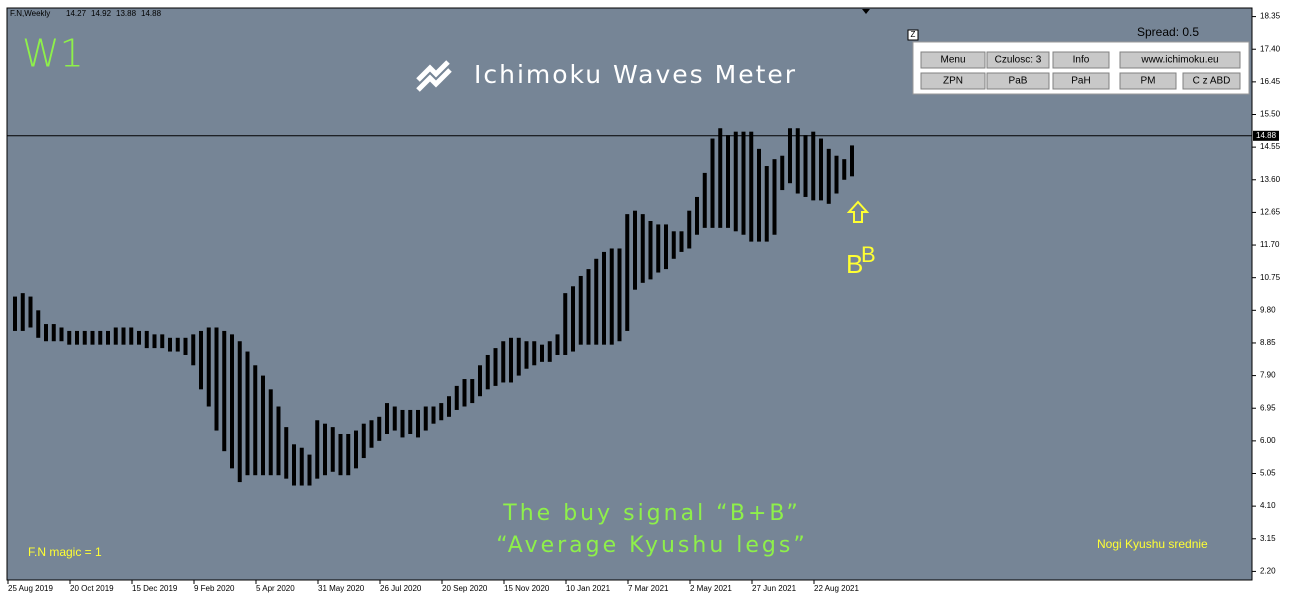  Describe the element at coordinates (1268, 538) in the screenshot. I see `y-tick-label: 3.15` at that location.